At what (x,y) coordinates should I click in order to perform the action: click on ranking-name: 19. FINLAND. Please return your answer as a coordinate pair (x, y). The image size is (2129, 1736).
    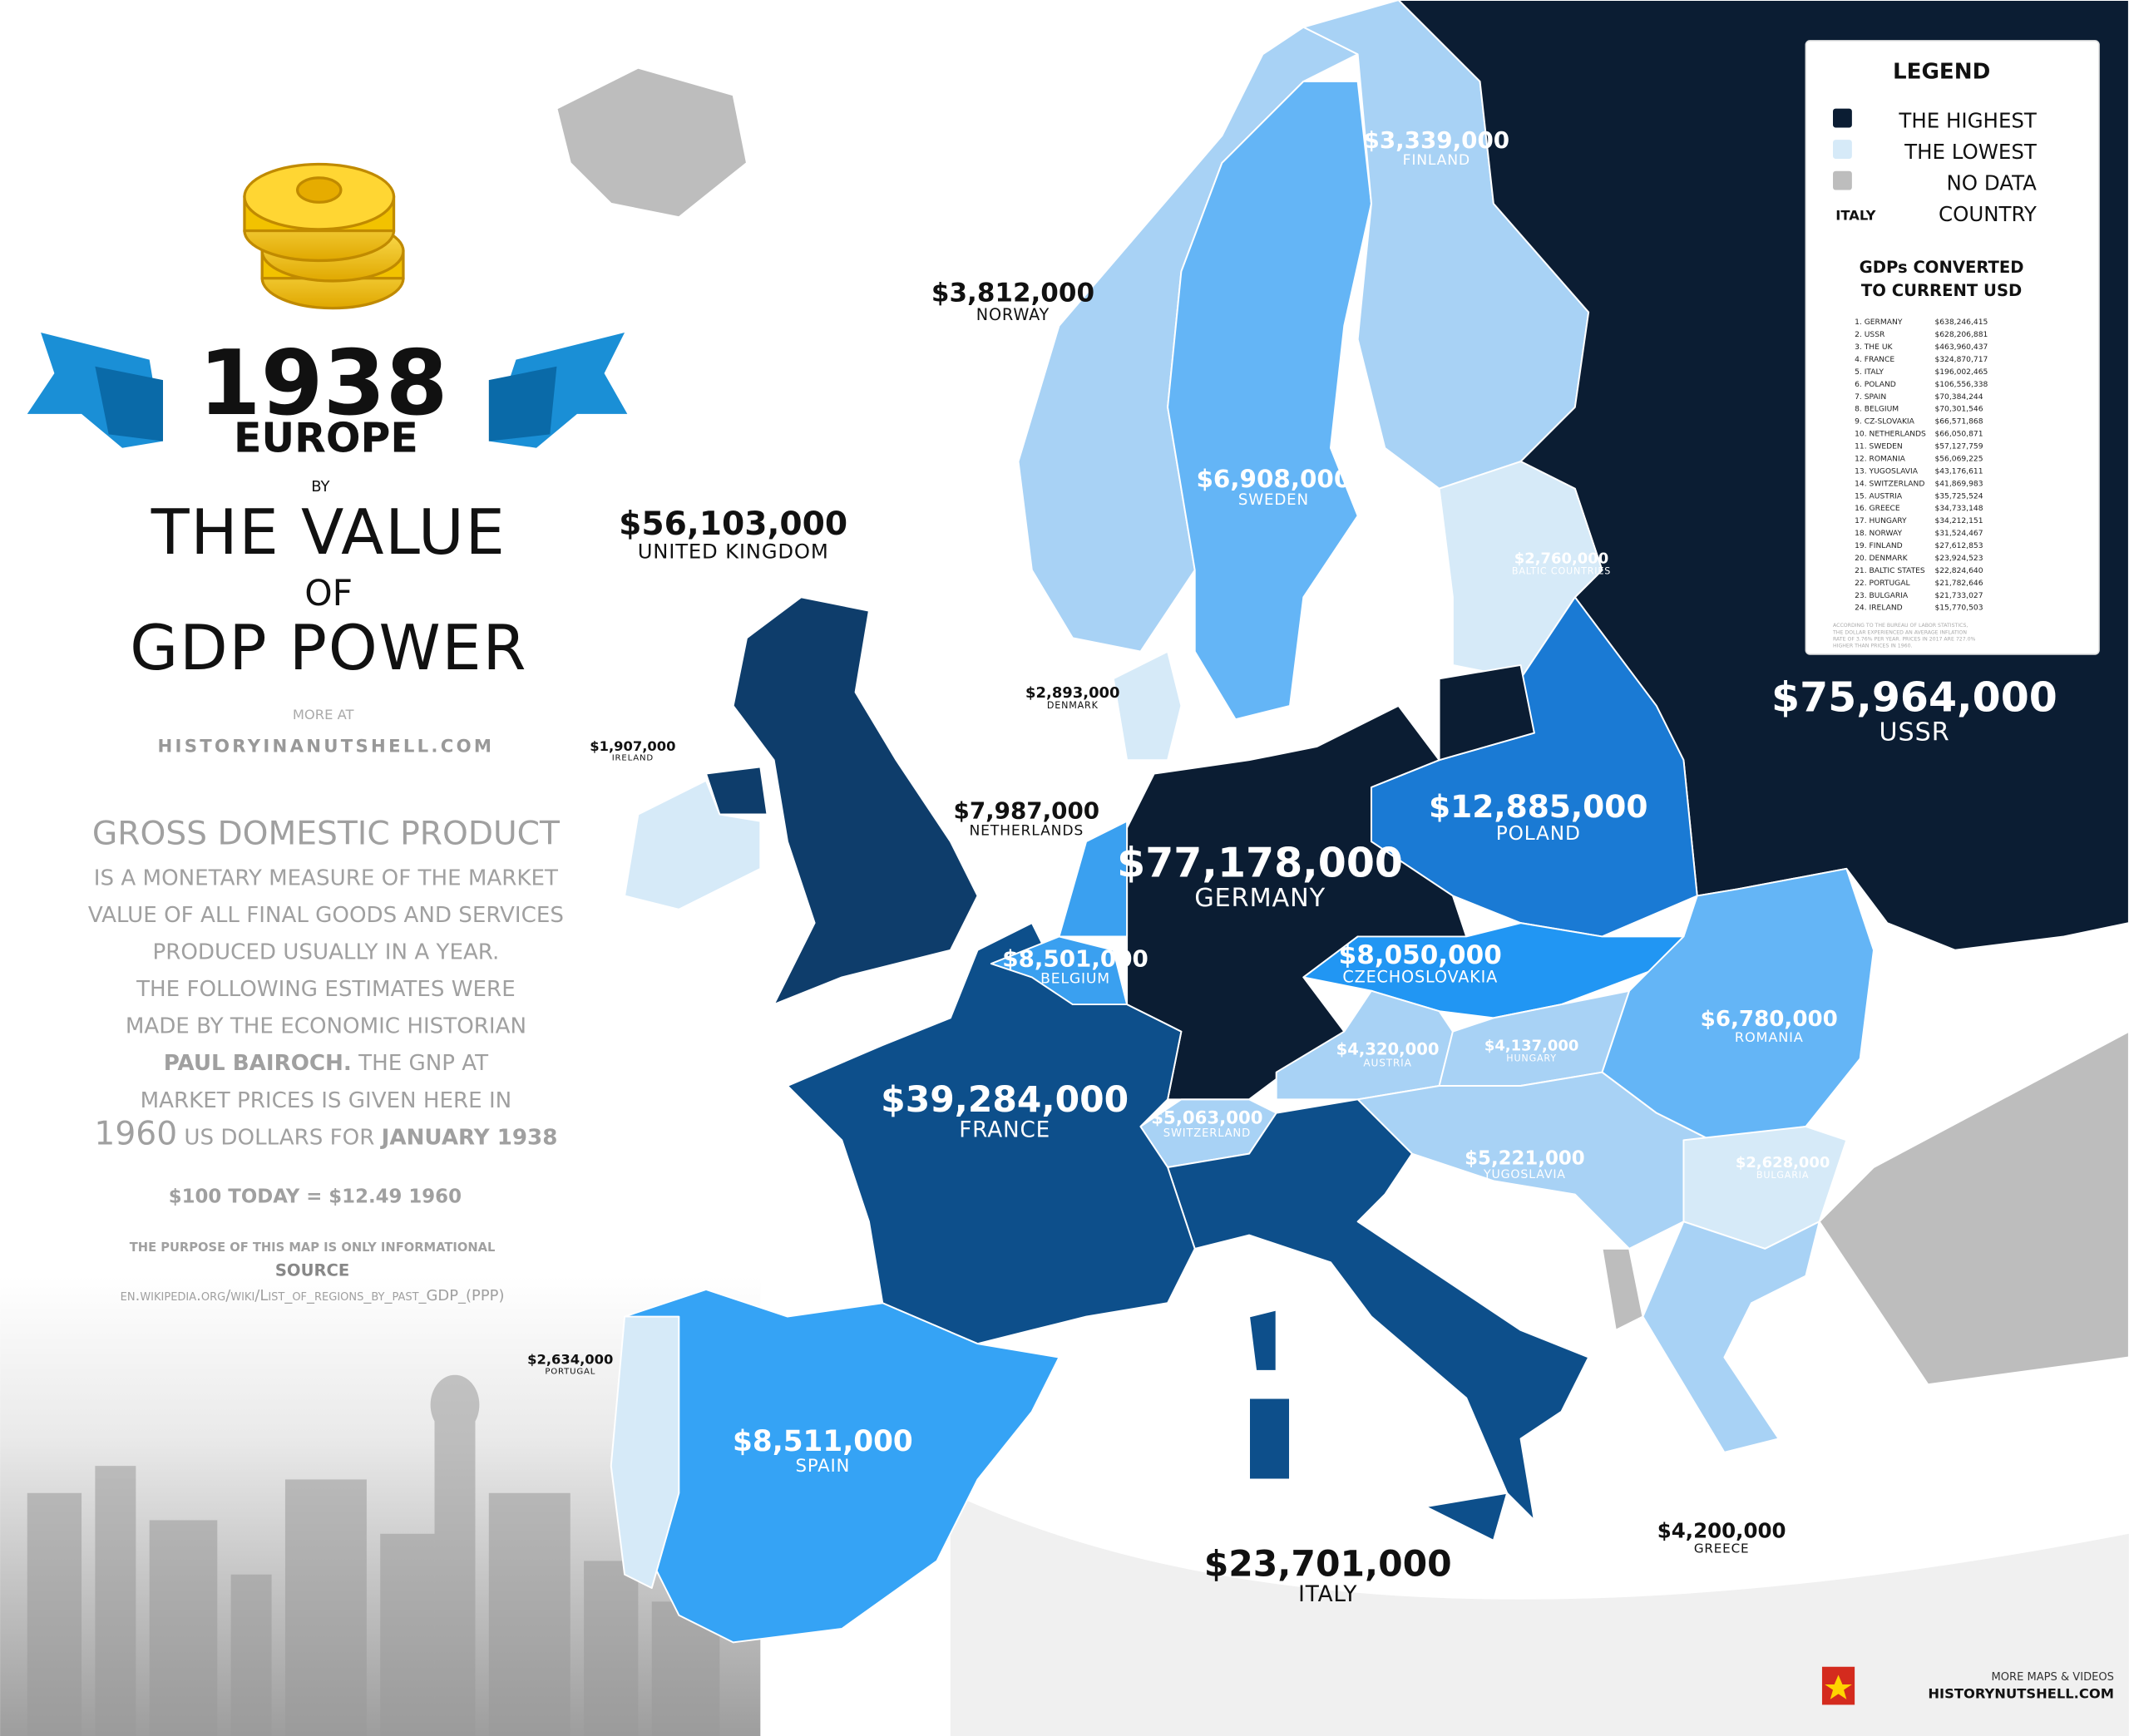
    Looking at the image, I should click on (1879, 546).